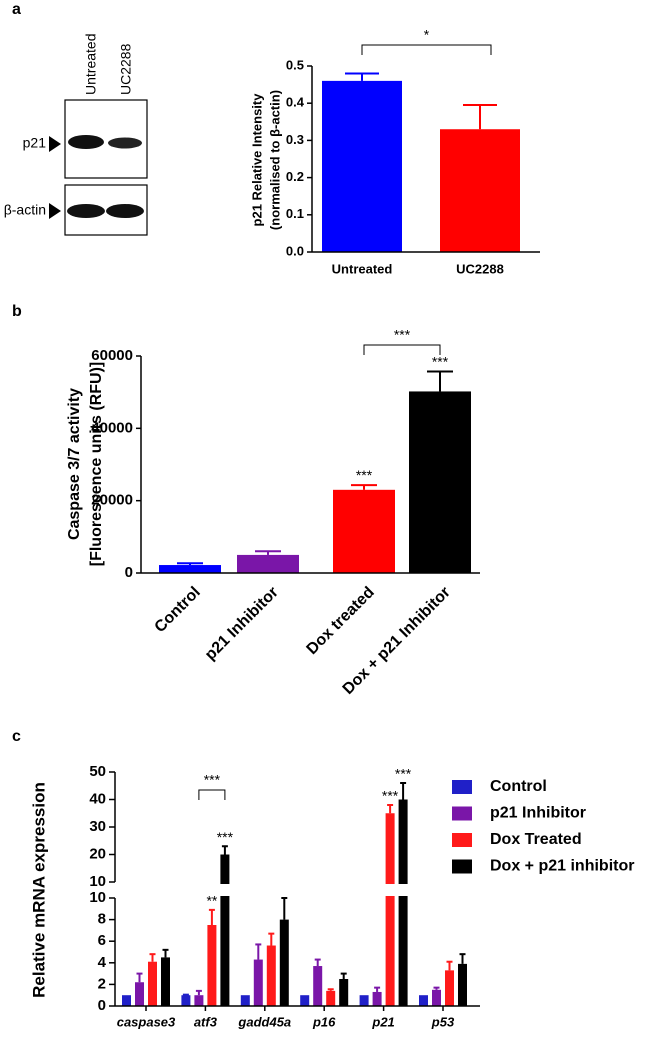 The width and height of the screenshot is (666, 1037). I want to click on panel-label: b, so click(17, 311).